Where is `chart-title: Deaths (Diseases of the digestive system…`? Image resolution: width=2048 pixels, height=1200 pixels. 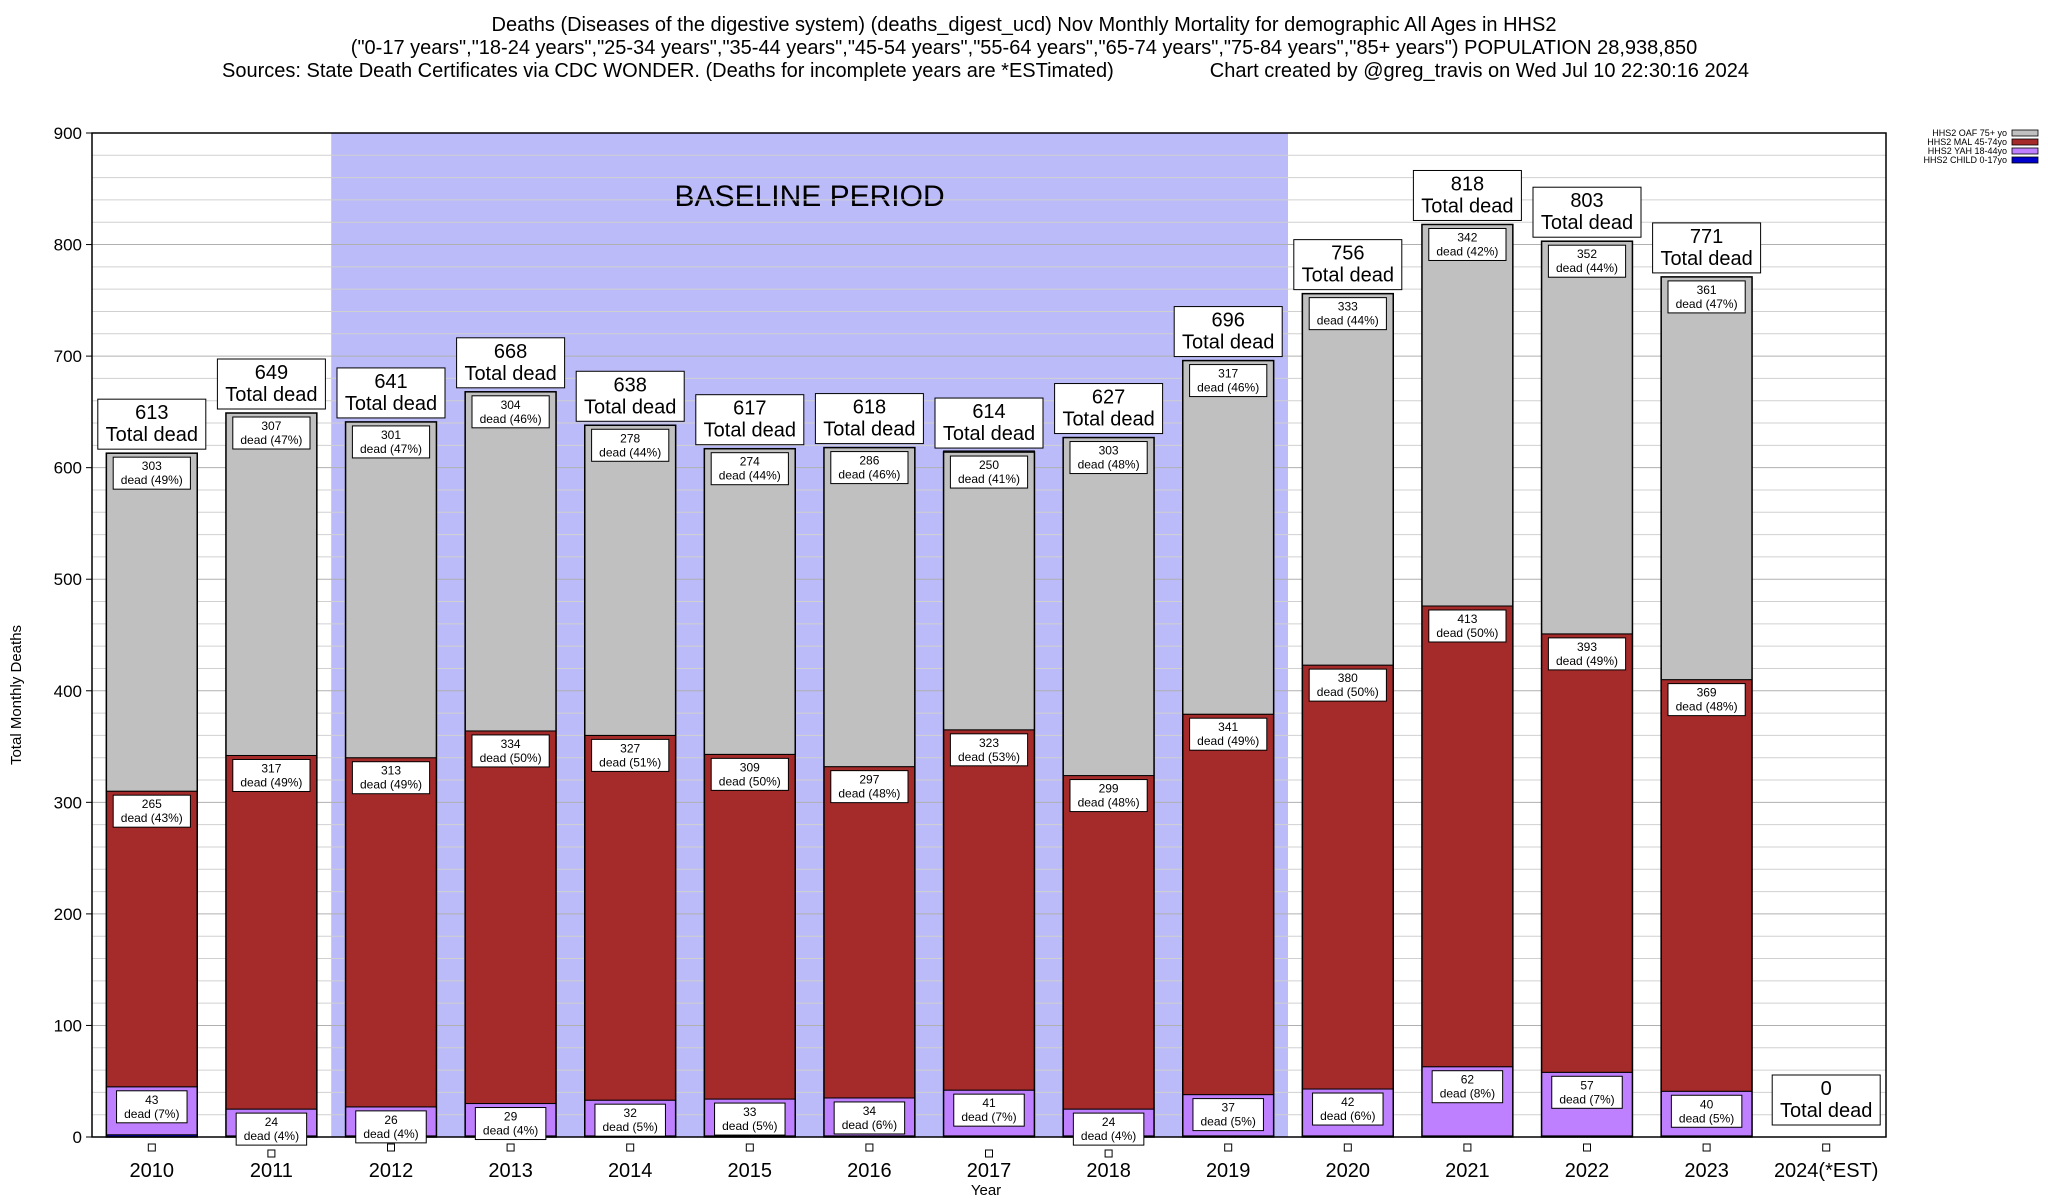
chart-title: Deaths (Diseases of the digestive system… is located at coordinates (1024, 25).